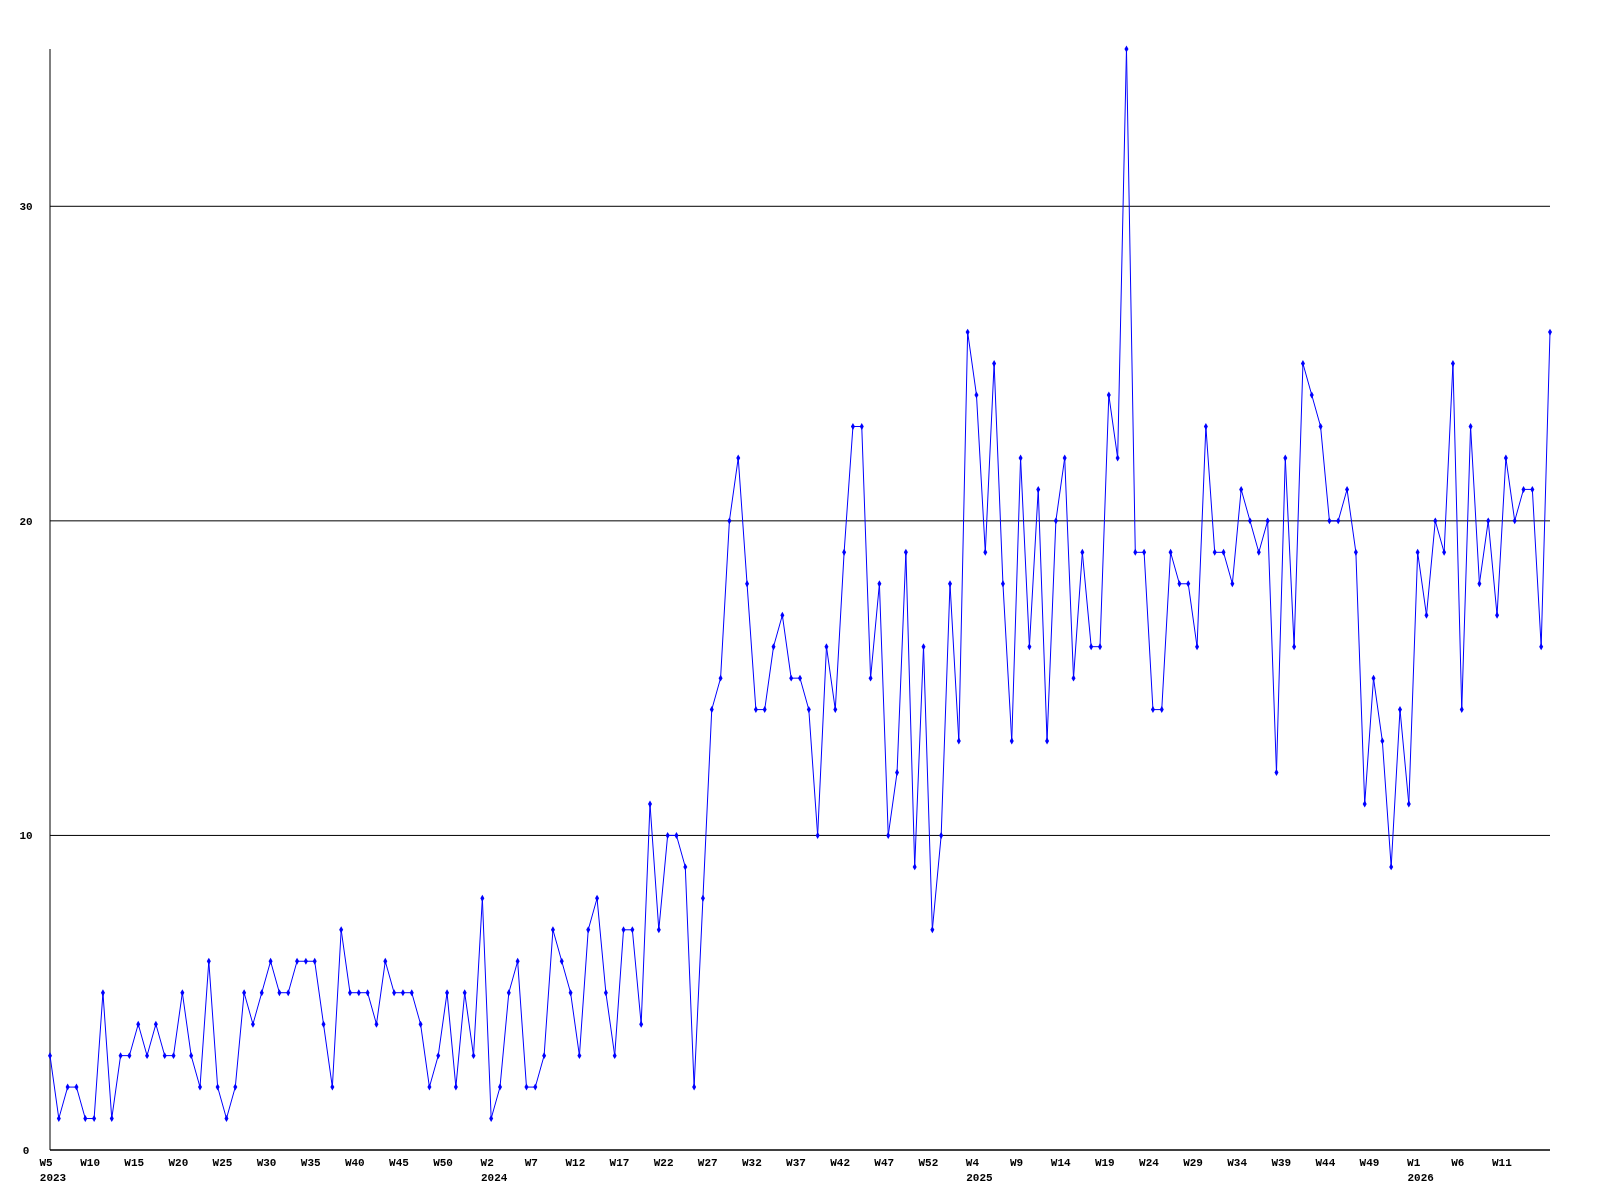 The height and width of the screenshot is (1200, 1600). Describe the element at coordinates (399, 1163) in the screenshot. I see `x-tick-label: W45` at that location.